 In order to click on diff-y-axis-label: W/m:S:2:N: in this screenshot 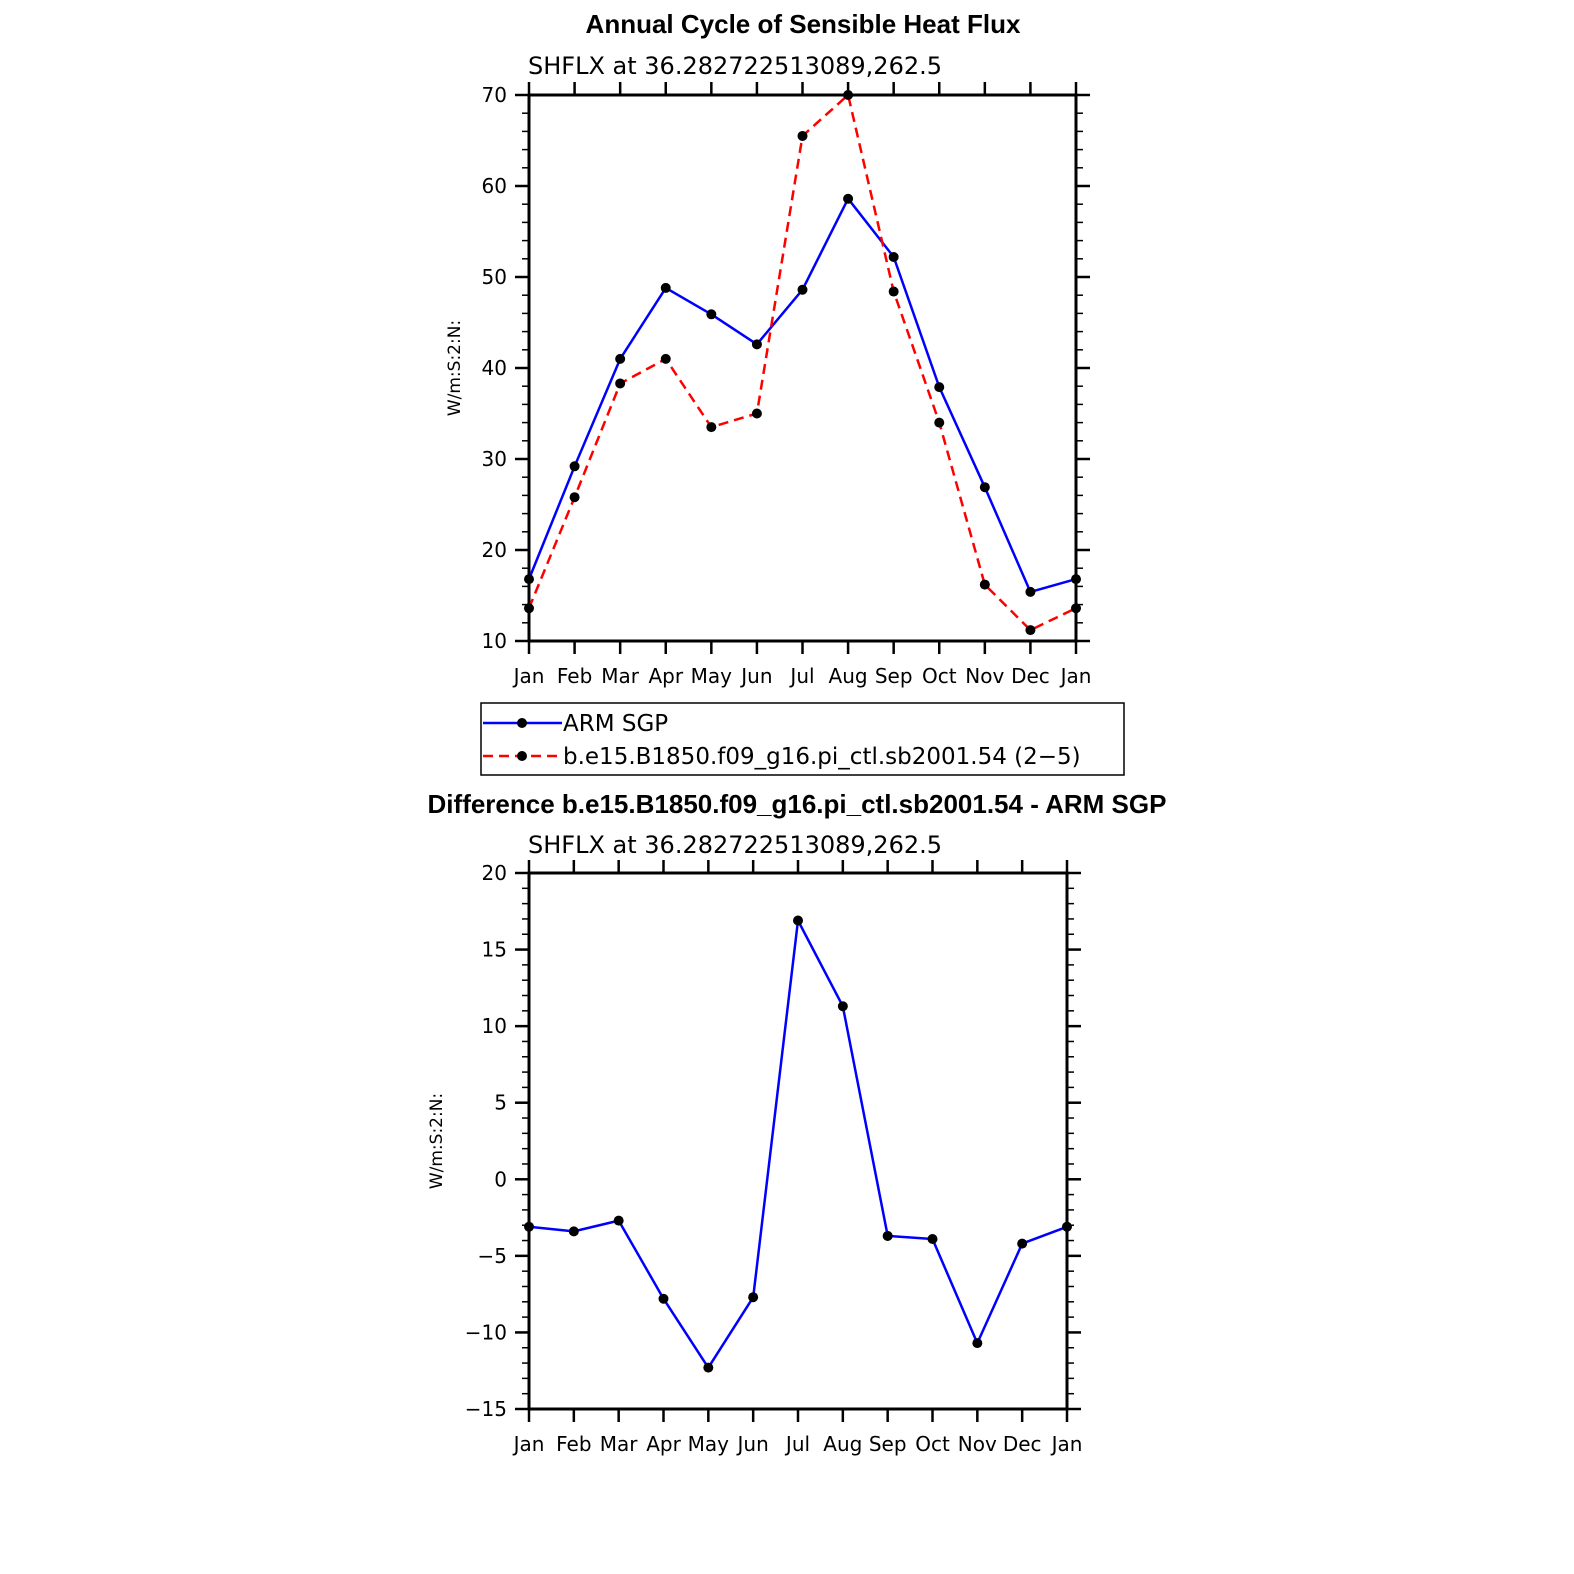, I will do `click(437, 1141)`.